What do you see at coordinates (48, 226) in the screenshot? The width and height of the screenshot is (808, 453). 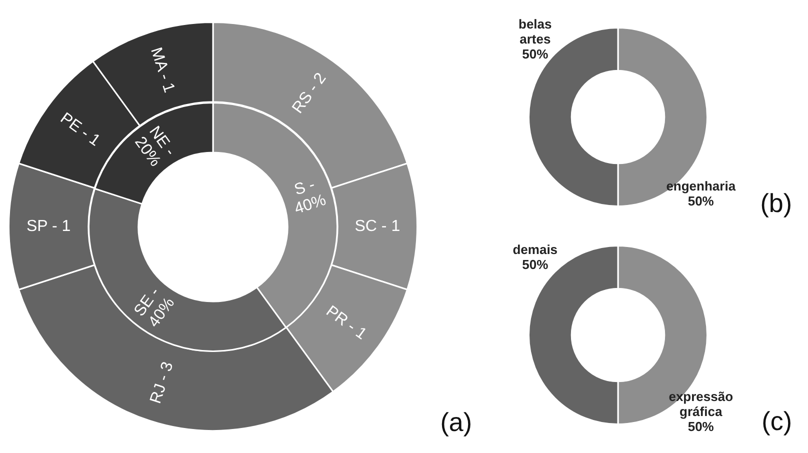 I see `slice-label: SP - 1` at bounding box center [48, 226].